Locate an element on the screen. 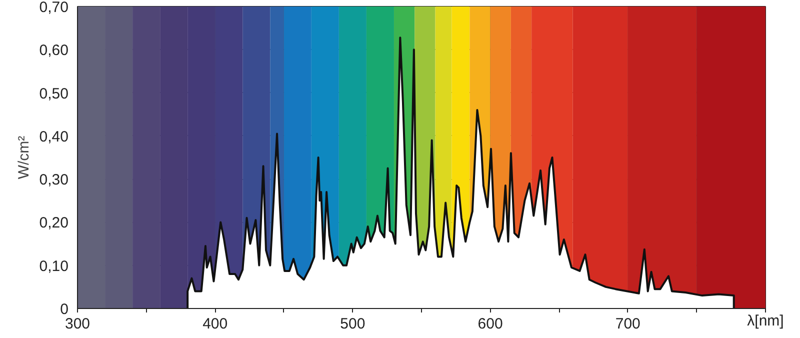  y-axis-title: W/cm² is located at coordinates (23, 158).